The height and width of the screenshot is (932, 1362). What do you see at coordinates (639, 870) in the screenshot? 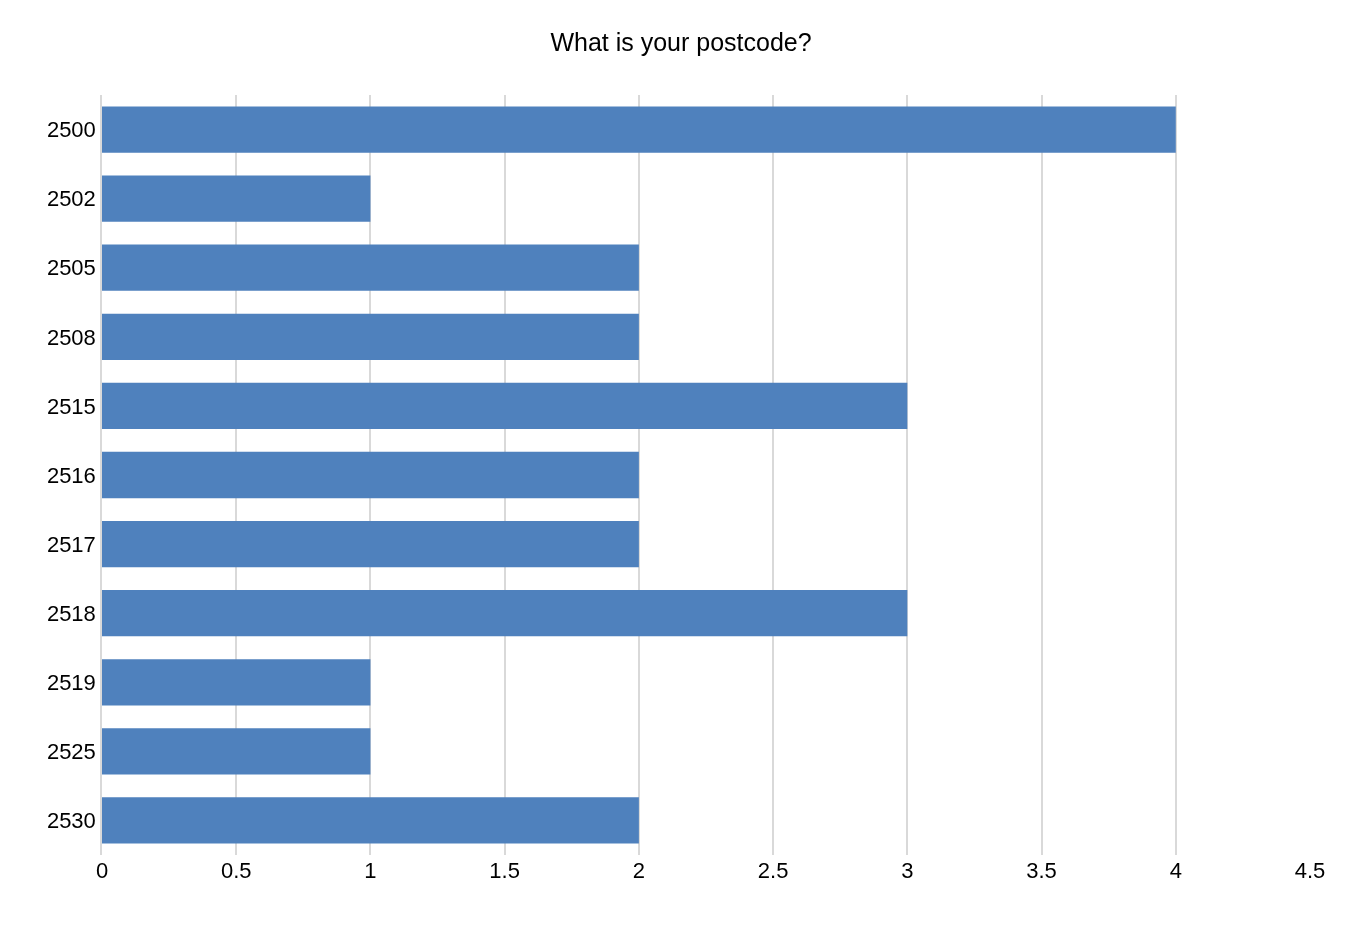
I see `x-tick-label: 2` at bounding box center [639, 870].